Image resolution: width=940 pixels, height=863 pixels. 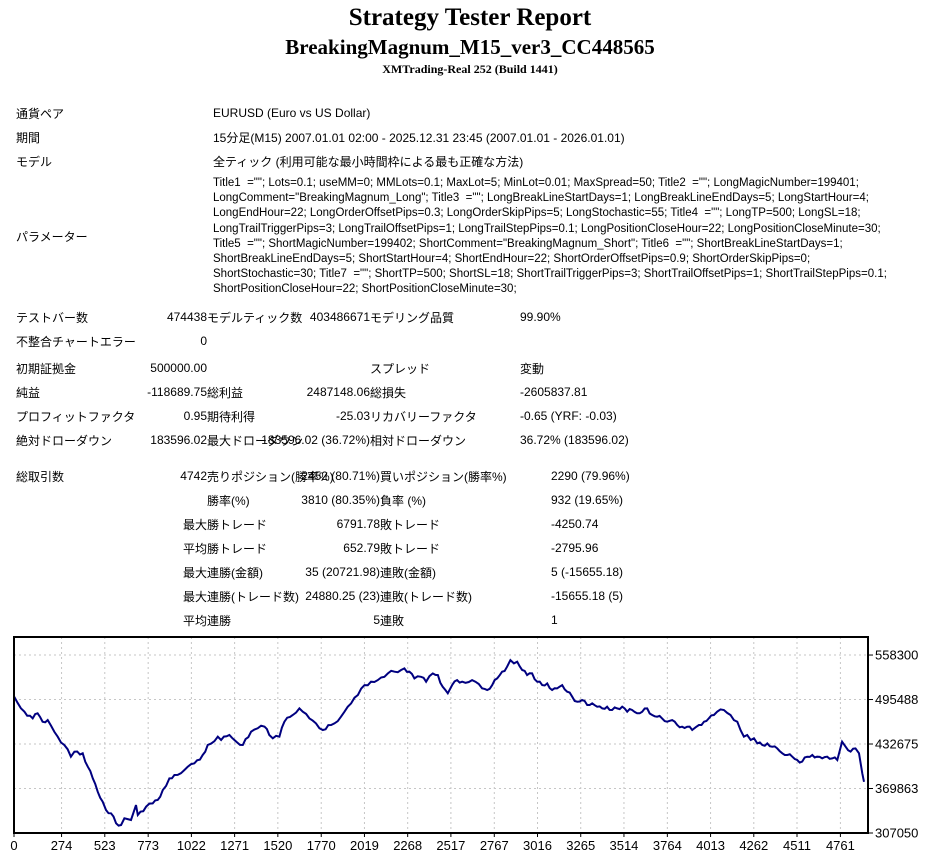 I want to click on x-tick-label: 0, so click(x=13, y=845).